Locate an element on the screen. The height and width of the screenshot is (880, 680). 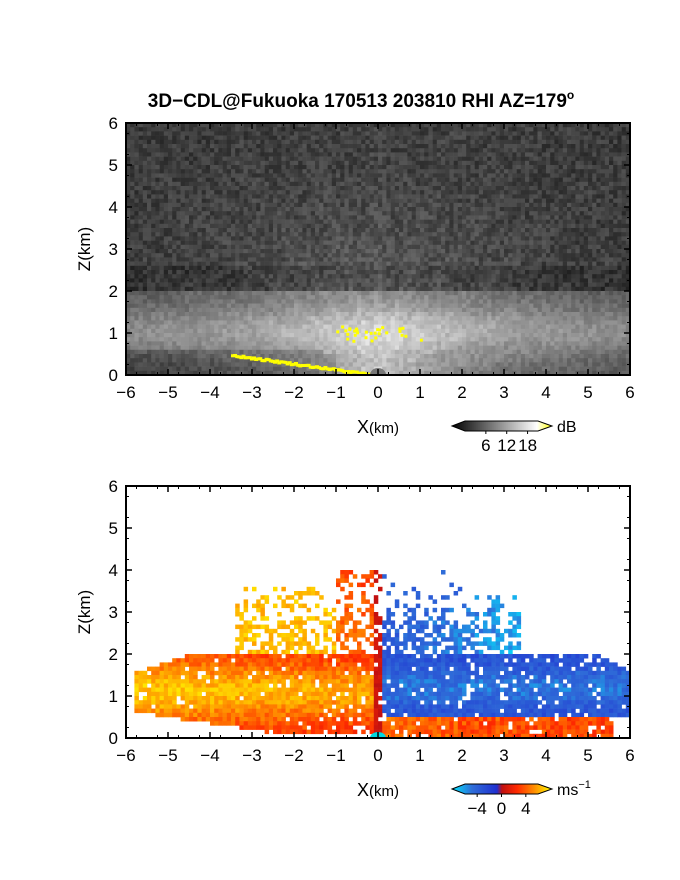
velocity-x-tick-label: 1 is located at coordinates (419, 755).